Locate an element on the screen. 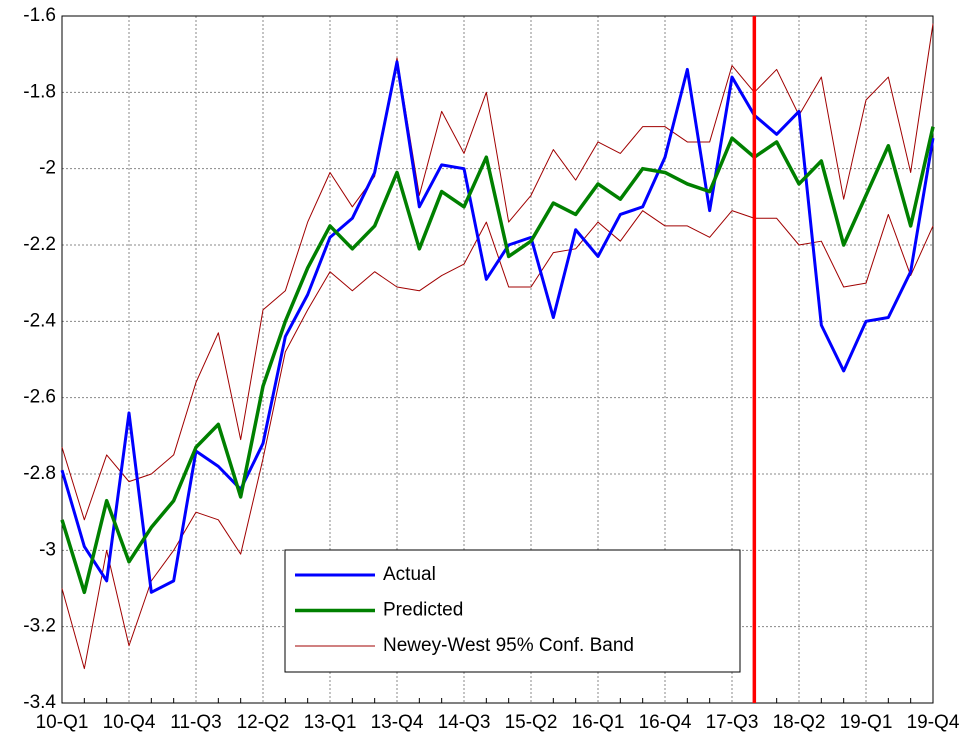 Image resolution: width=971 pixels, height=740 pixels. x-tick-label: 14-Q3 is located at coordinates (464, 722).